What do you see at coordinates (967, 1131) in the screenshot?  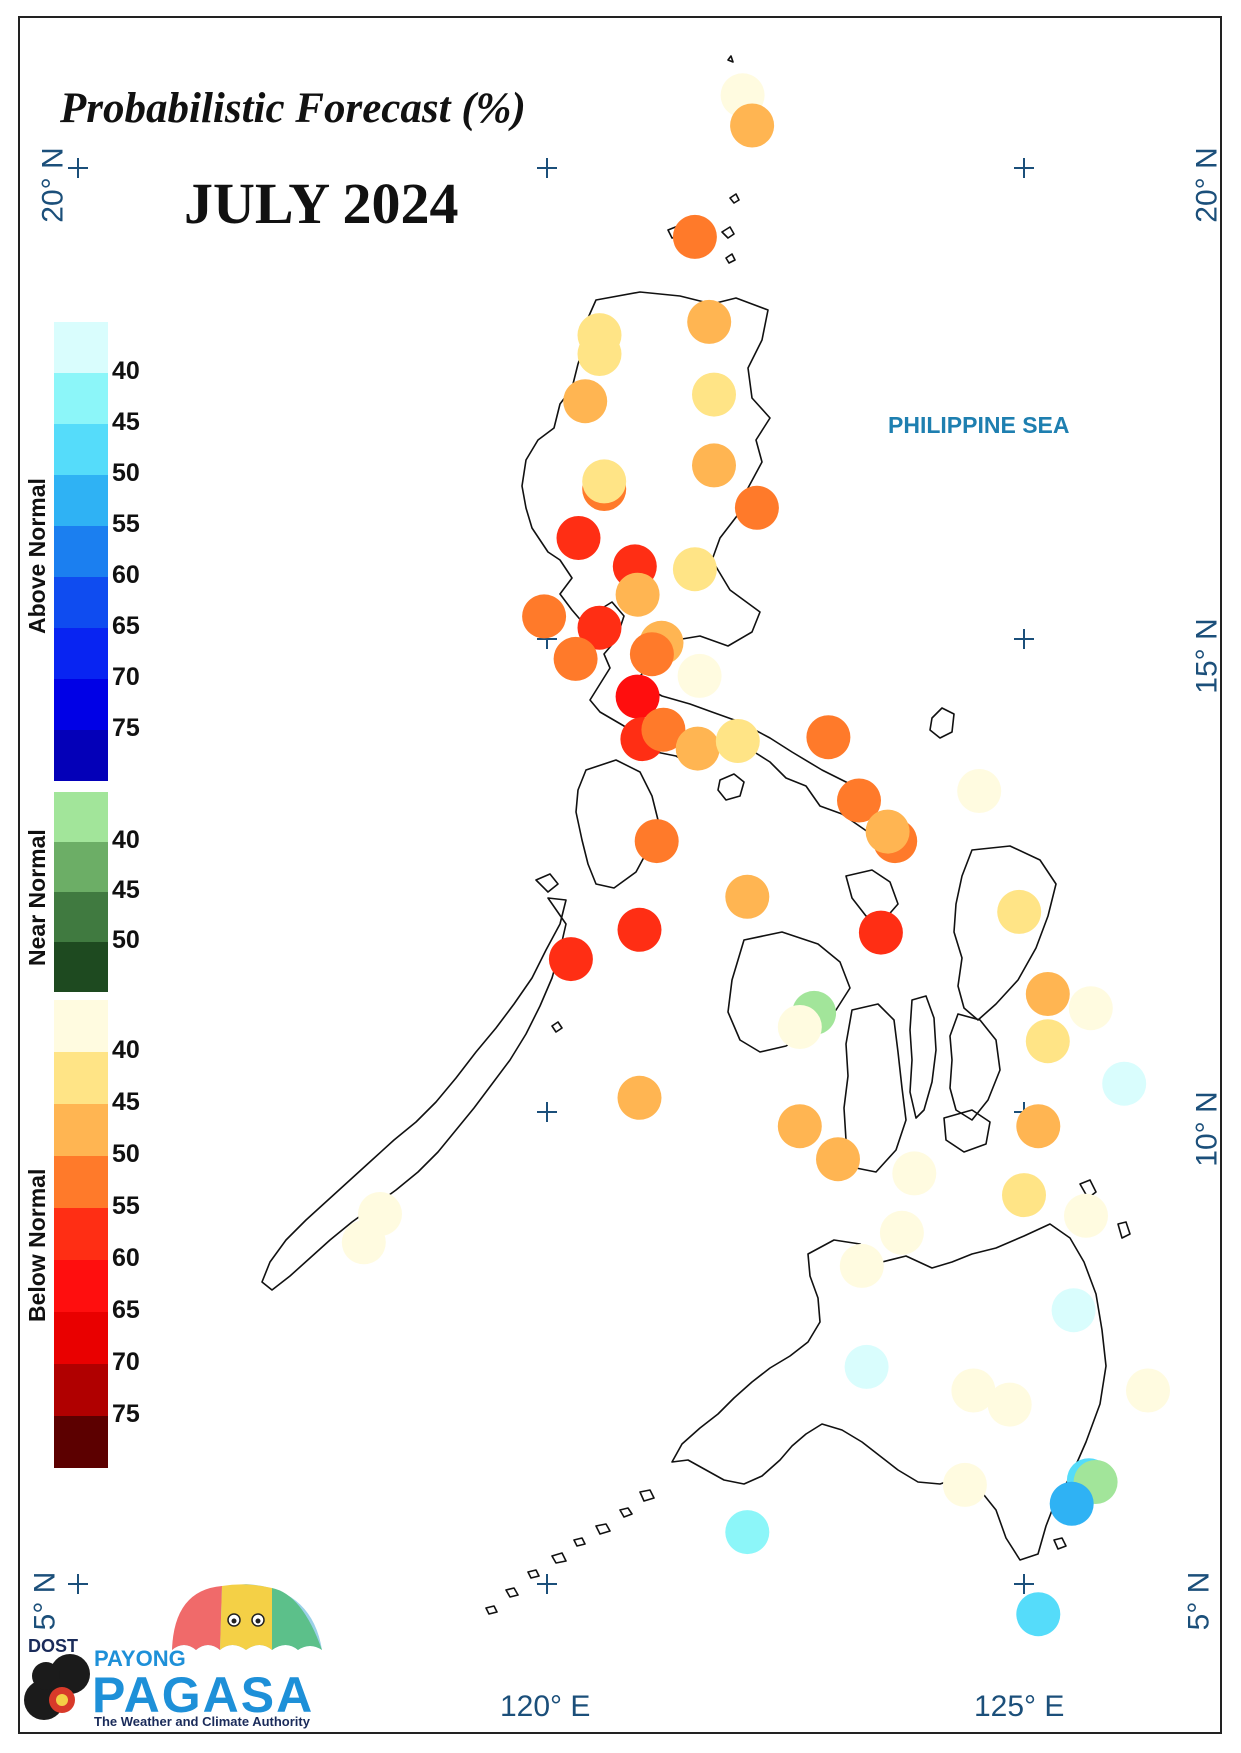 I see `bohol-coast` at bounding box center [967, 1131].